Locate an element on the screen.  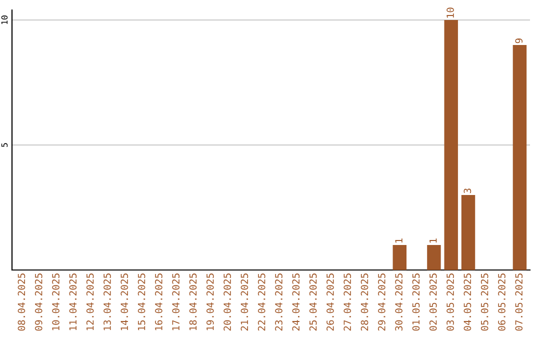
x-tick-label: 17.04.2025 is located at coordinates (176, 302).